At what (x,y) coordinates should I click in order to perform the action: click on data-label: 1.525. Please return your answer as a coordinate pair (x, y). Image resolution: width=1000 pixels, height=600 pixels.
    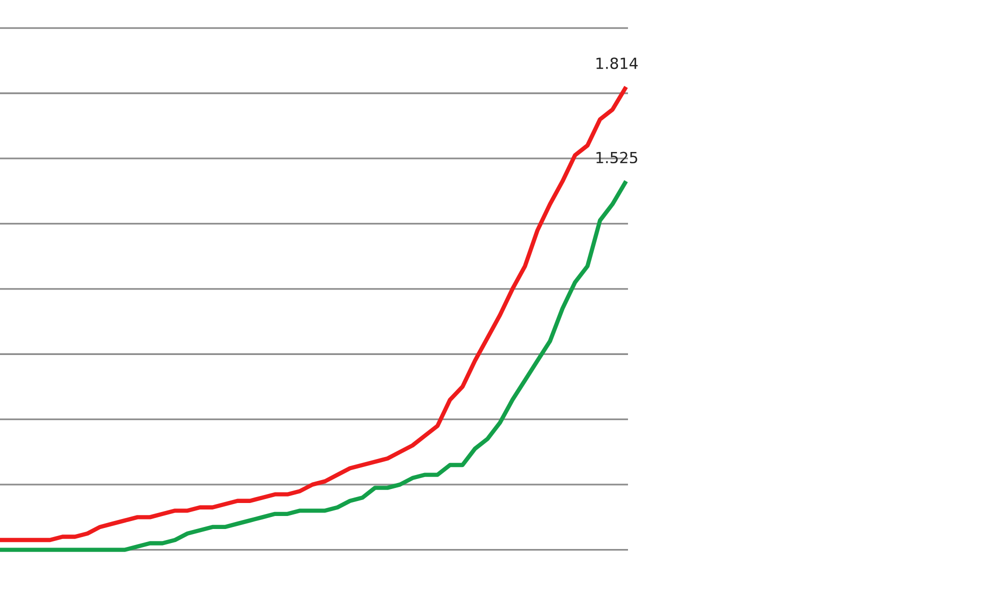
    Looking at the image, I should click on (617, 158).